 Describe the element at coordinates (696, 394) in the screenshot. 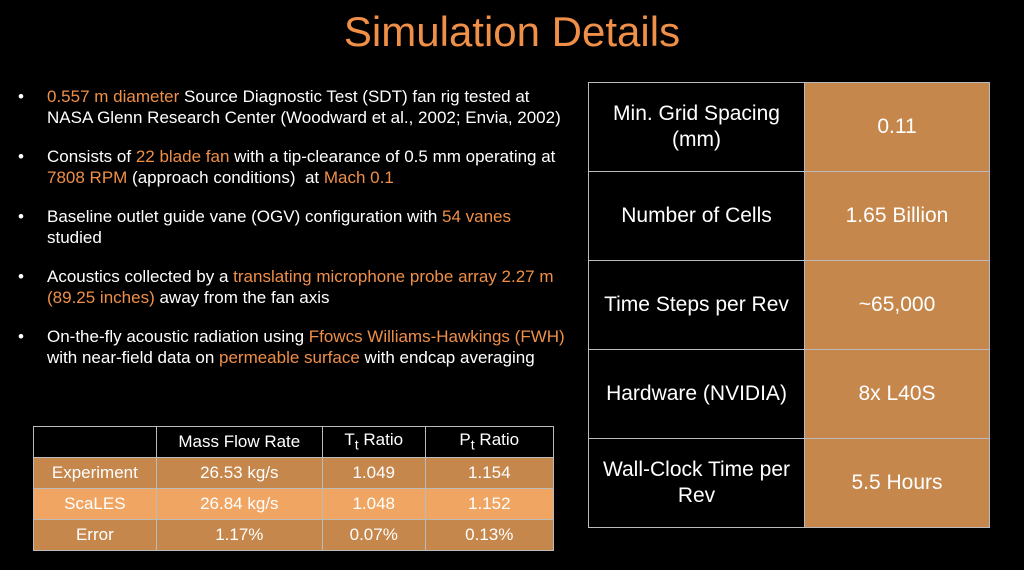

I see `detail-label: Hardware (NVIDIA)` at that location.